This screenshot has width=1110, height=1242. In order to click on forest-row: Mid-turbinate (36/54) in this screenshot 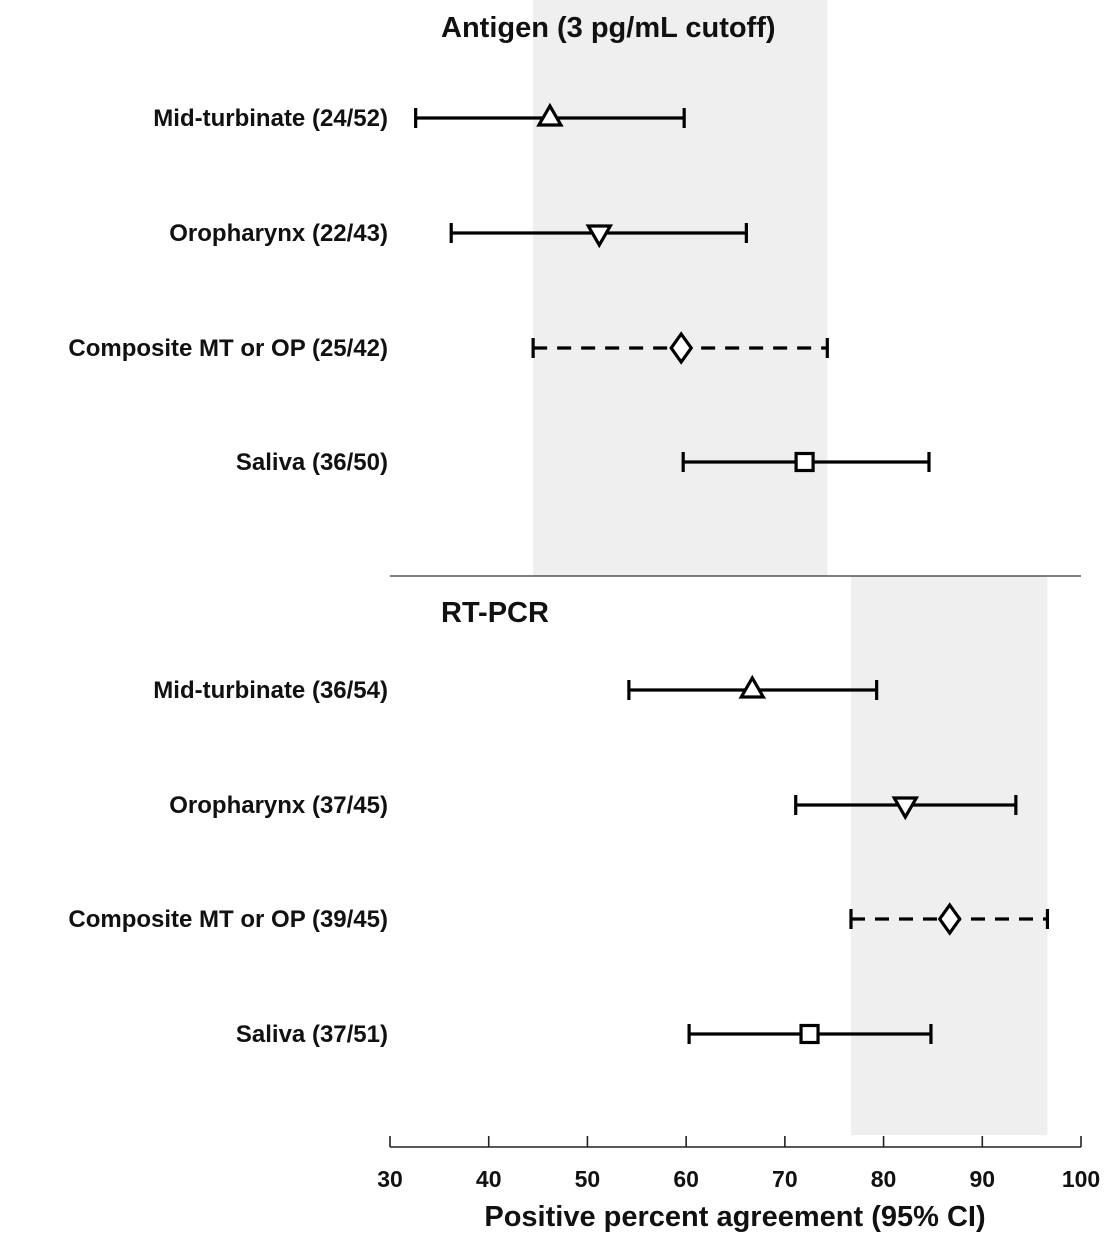, I will do `click(516, 689)`.